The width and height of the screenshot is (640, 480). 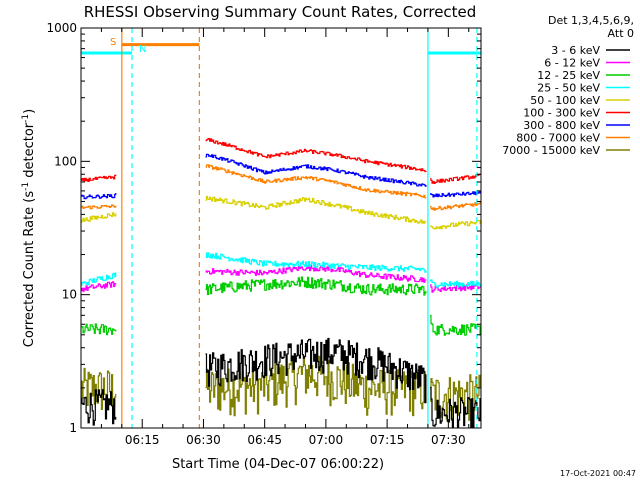 What do you see at coordinates (568, 88) in the screenshot?
I see `legend-label-3: 25 - 50 keV` at bounding box center [568, 88].